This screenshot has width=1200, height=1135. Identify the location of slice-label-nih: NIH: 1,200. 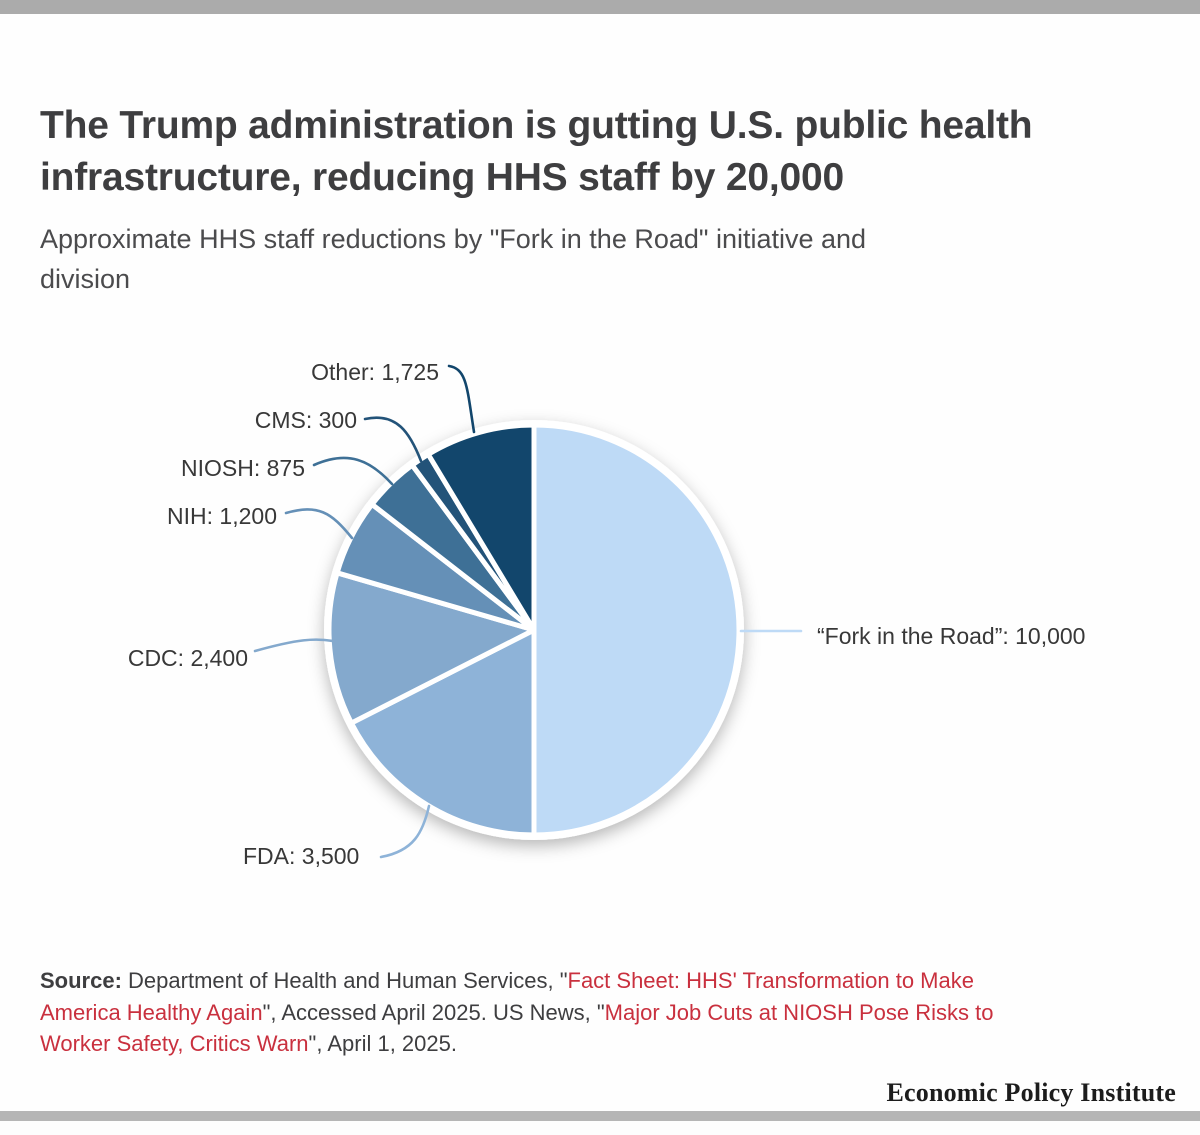
(222, 516).